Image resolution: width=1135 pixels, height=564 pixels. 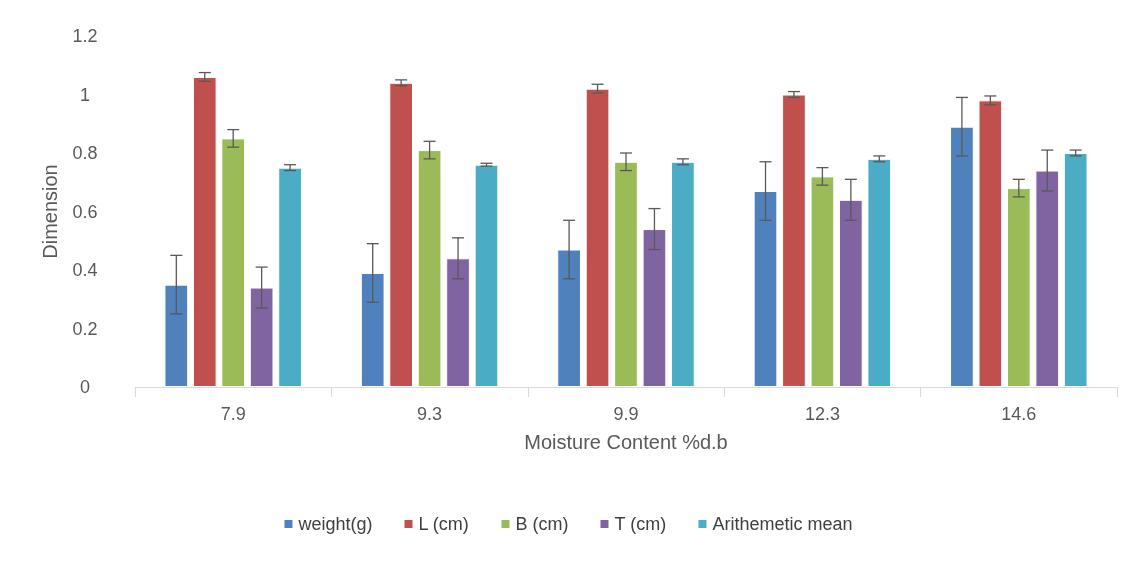 What do you see at coordinates (85, 36) in the screenshot?
I see `y-tick-label: 1.2` at bounding box center [85, 36].